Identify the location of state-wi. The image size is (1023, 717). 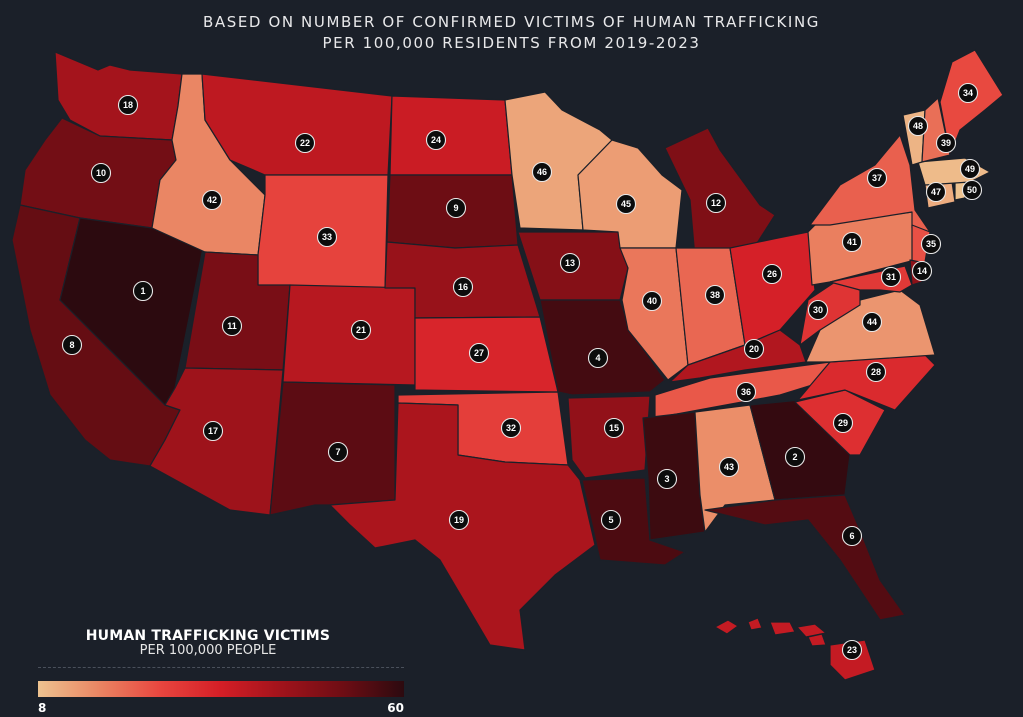
(630, 194).